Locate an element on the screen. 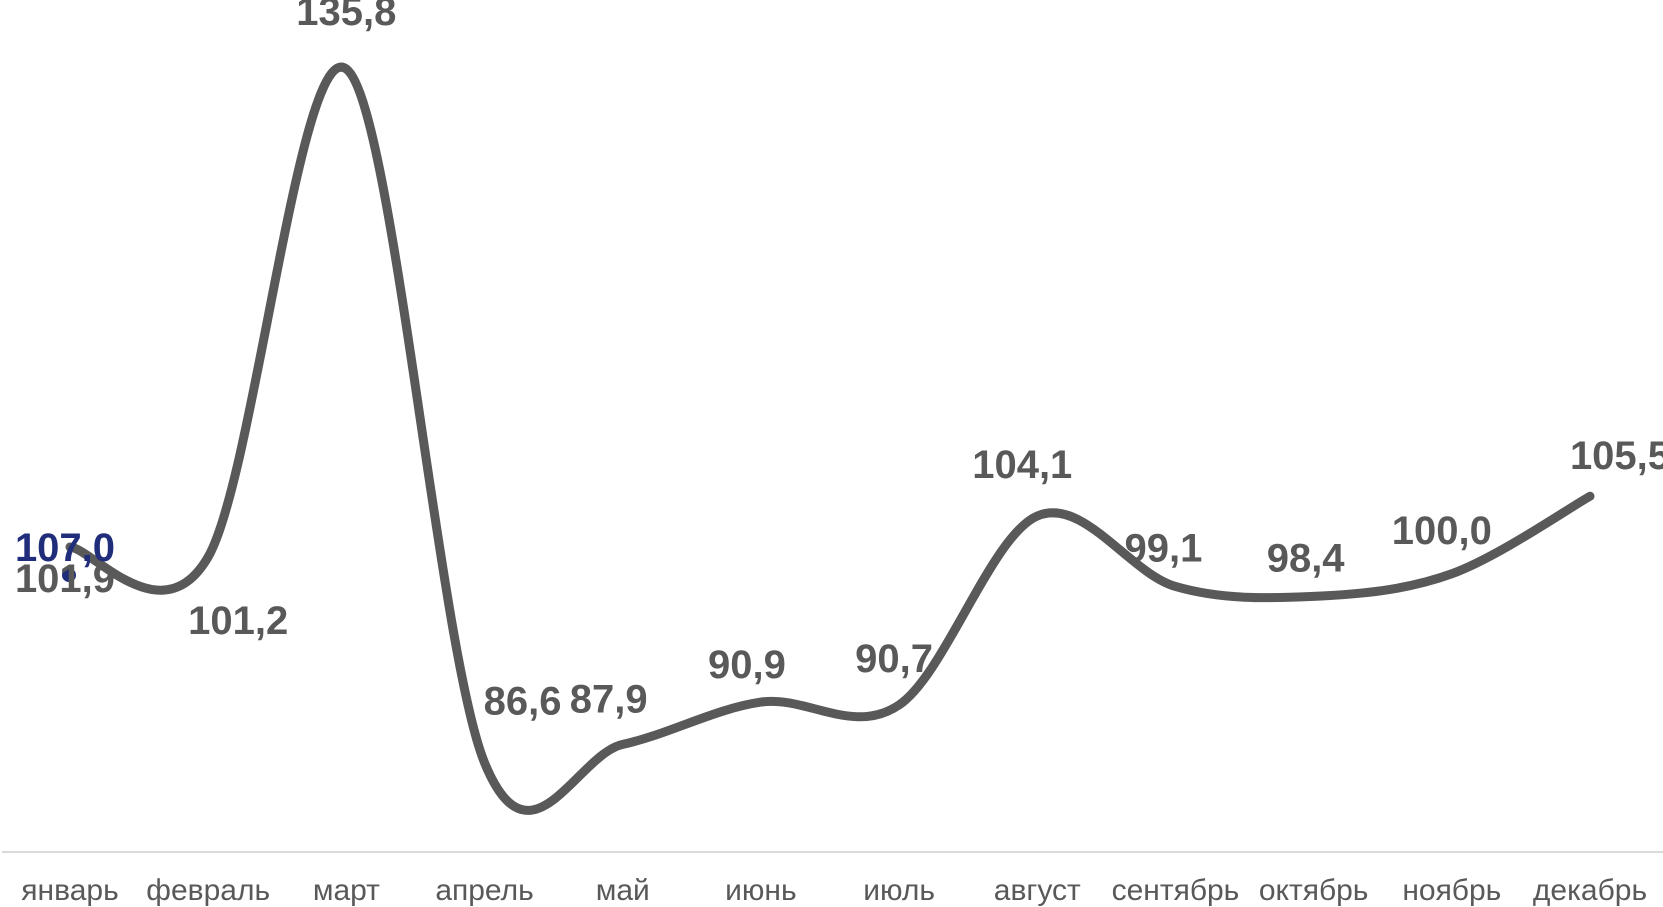  x-tick-label: июль is located at coordinates (899, 890).